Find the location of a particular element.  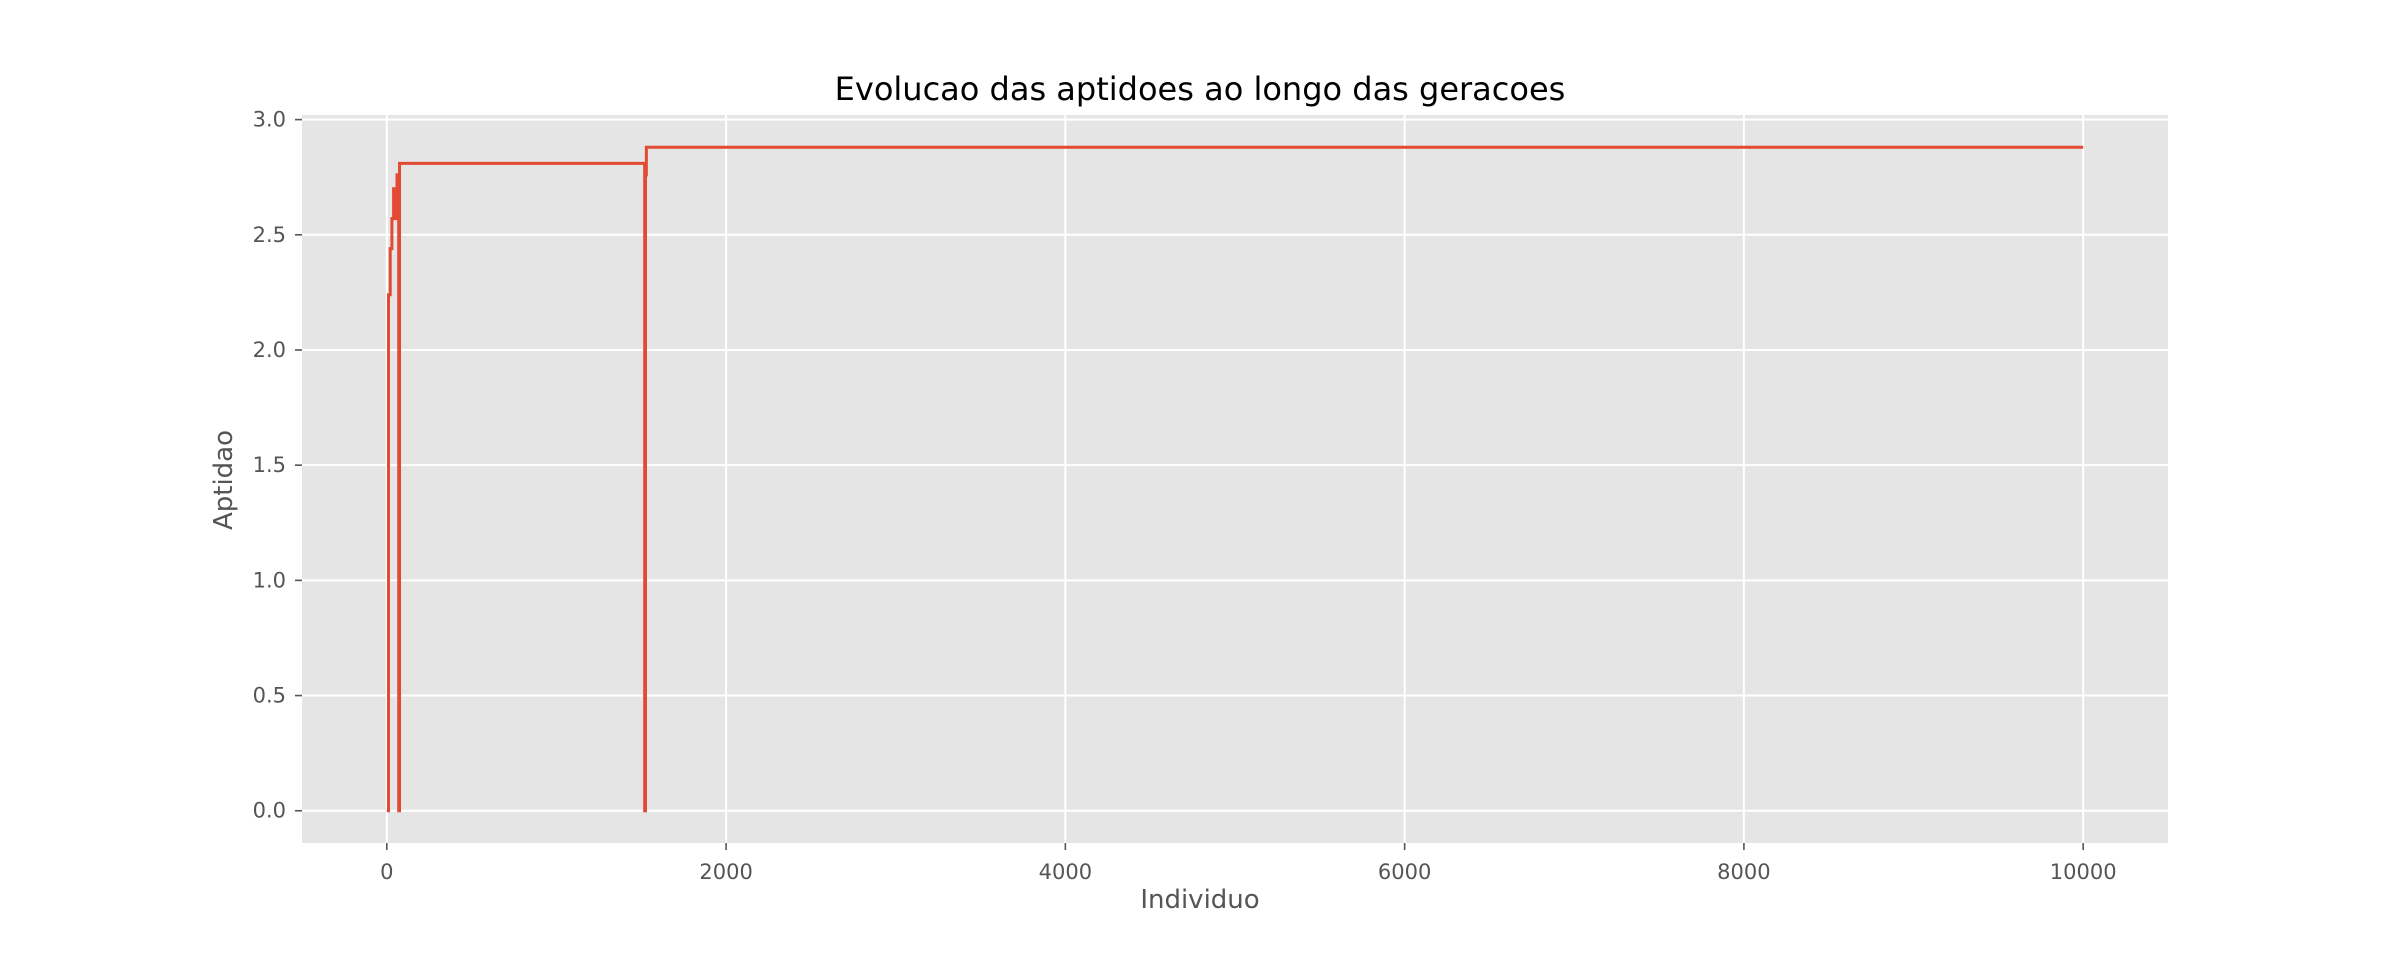

x-tick-label: 6000 is located at coordinates (1404, 872).